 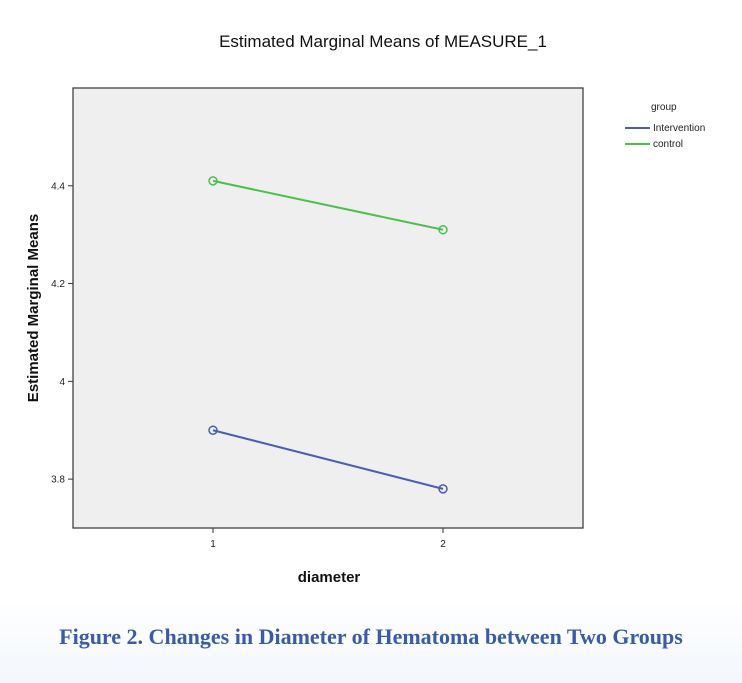 What do you see at coordinates (443, 544) in the screenshot?
I see `x-tick-label: 2` at bounding box center [443, 544].